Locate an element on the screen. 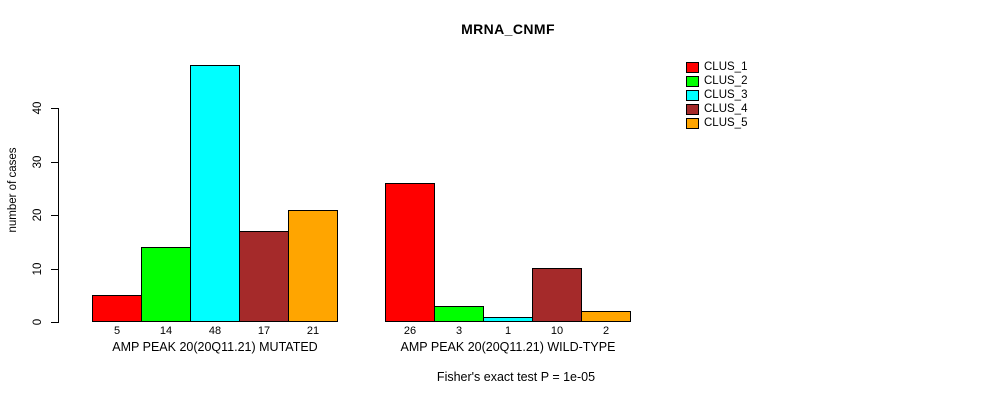 This screenshot has height=400, width=990. legend-label-clus-5: CLUS_5 is located at coordinates (726, 123).